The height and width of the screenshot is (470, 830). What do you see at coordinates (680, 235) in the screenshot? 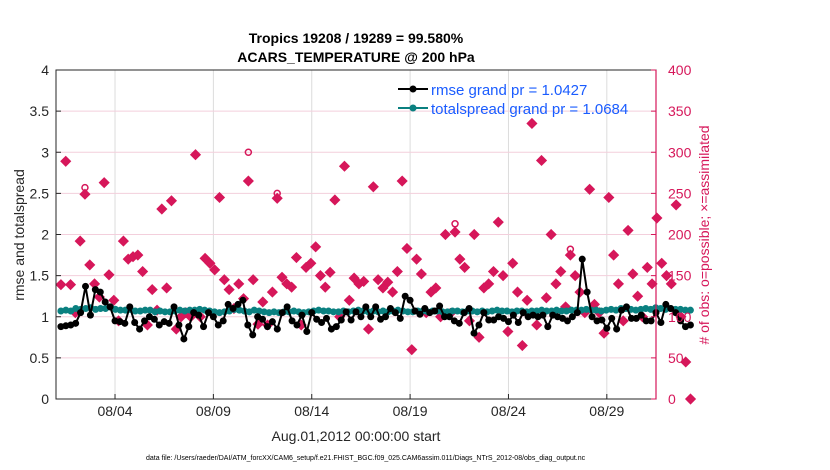
I see `y-tick-label-right: 200` at bounding box center [680, 235].